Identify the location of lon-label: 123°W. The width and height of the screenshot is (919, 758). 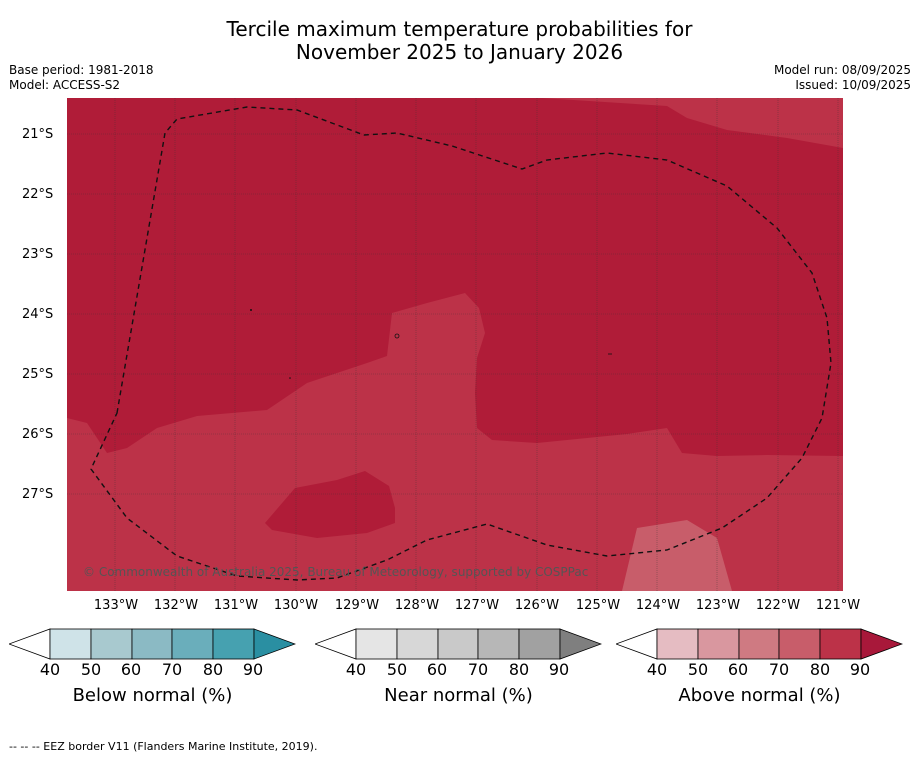
(718, 605).